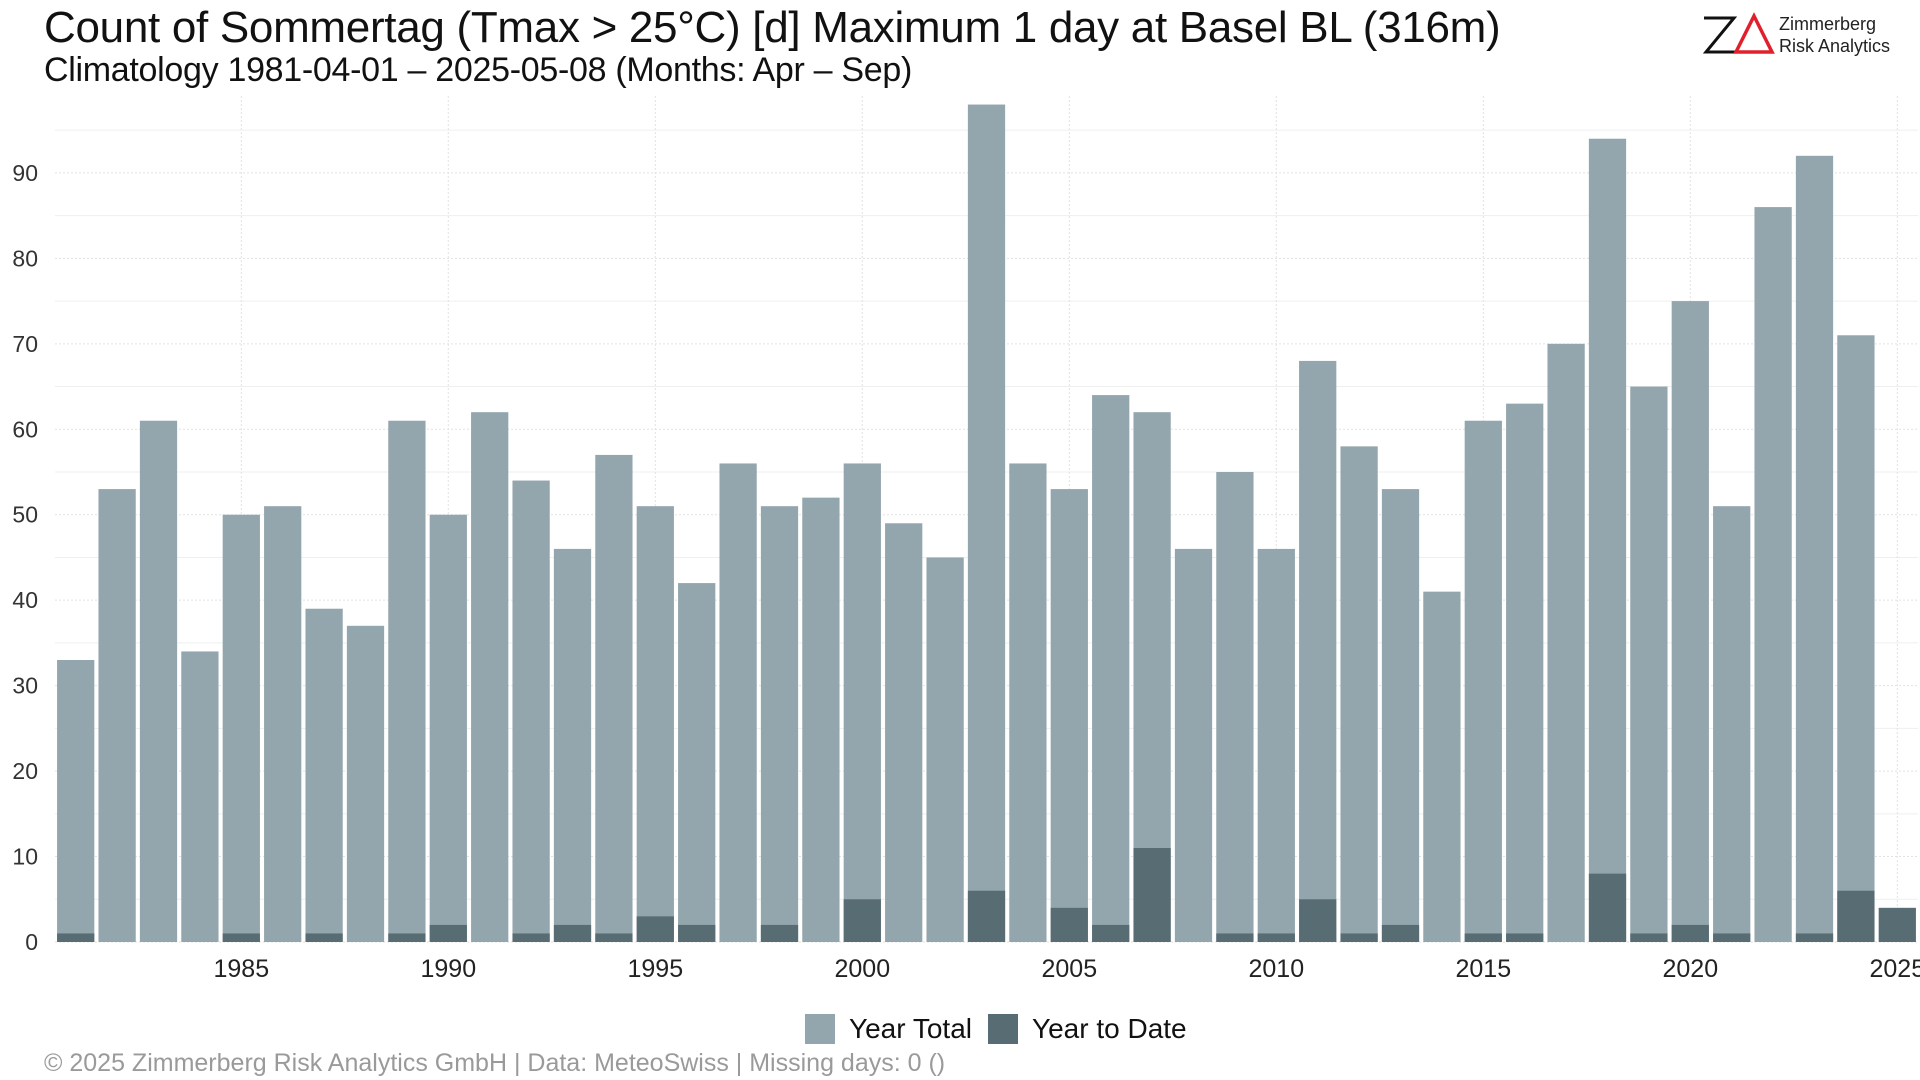 The width and height of the screenshot is (1920, 1080). Describe the element at coordinates (1690, 969) in the screenshot. I see `x-tick-label: 2020` at that location.